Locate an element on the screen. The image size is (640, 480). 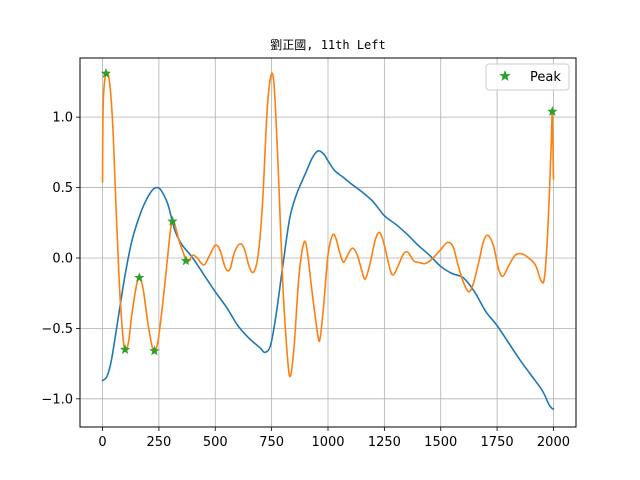
x-tick-label: 1500 is located at coordinates (440, 442).